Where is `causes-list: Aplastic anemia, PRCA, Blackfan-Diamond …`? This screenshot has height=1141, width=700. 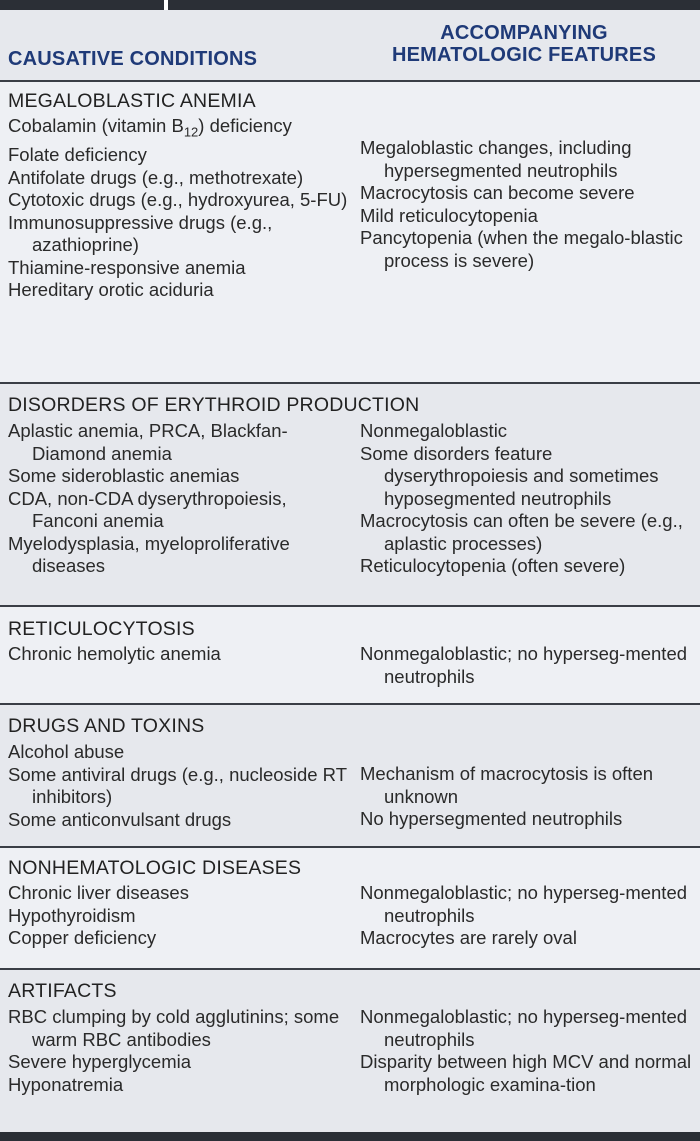 causes-list: Aplastic anemia, PRCA, Blackfan-Diamond … is located at coordinates (180, 499).